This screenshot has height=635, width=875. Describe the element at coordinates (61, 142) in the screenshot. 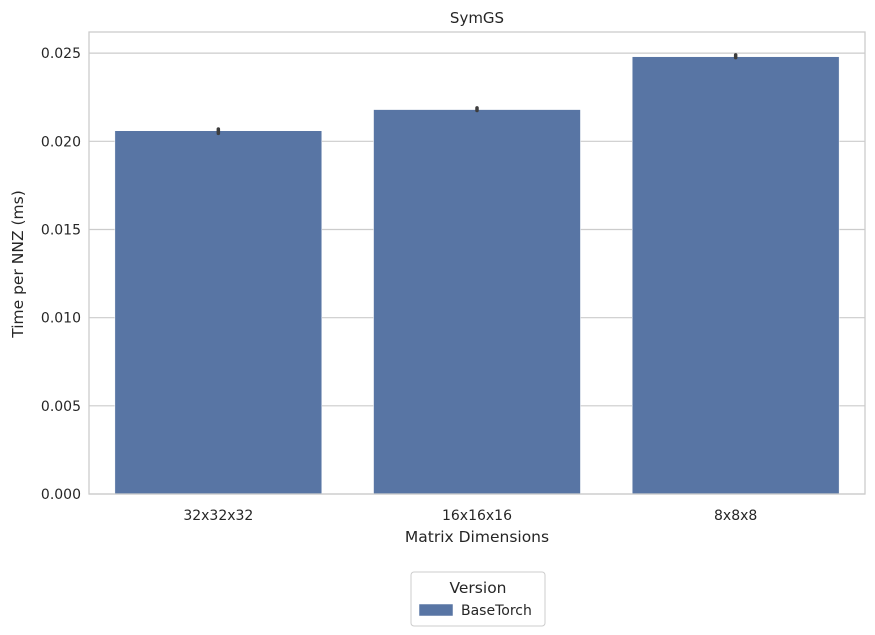

I see `y-tick-label: 0.020` at that location.